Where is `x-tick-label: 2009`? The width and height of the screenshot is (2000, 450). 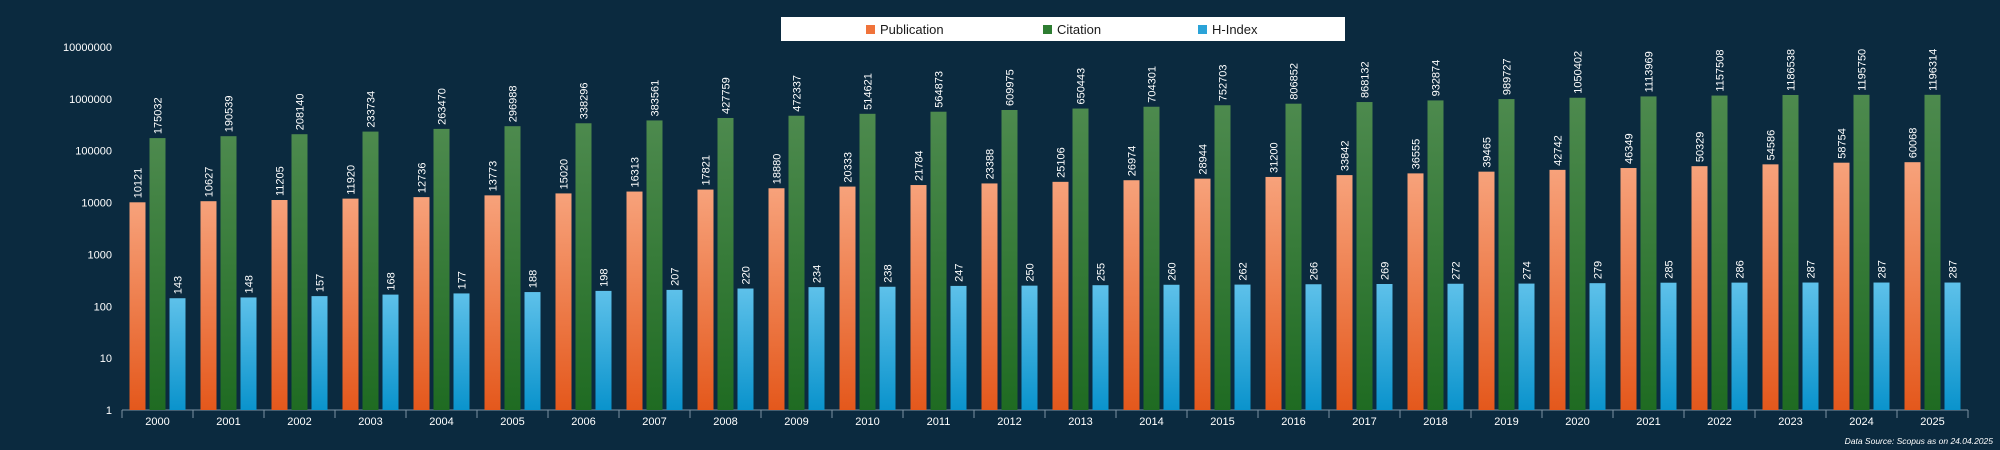 x-tick-label: 2009 is located at coordinates (796, 422).